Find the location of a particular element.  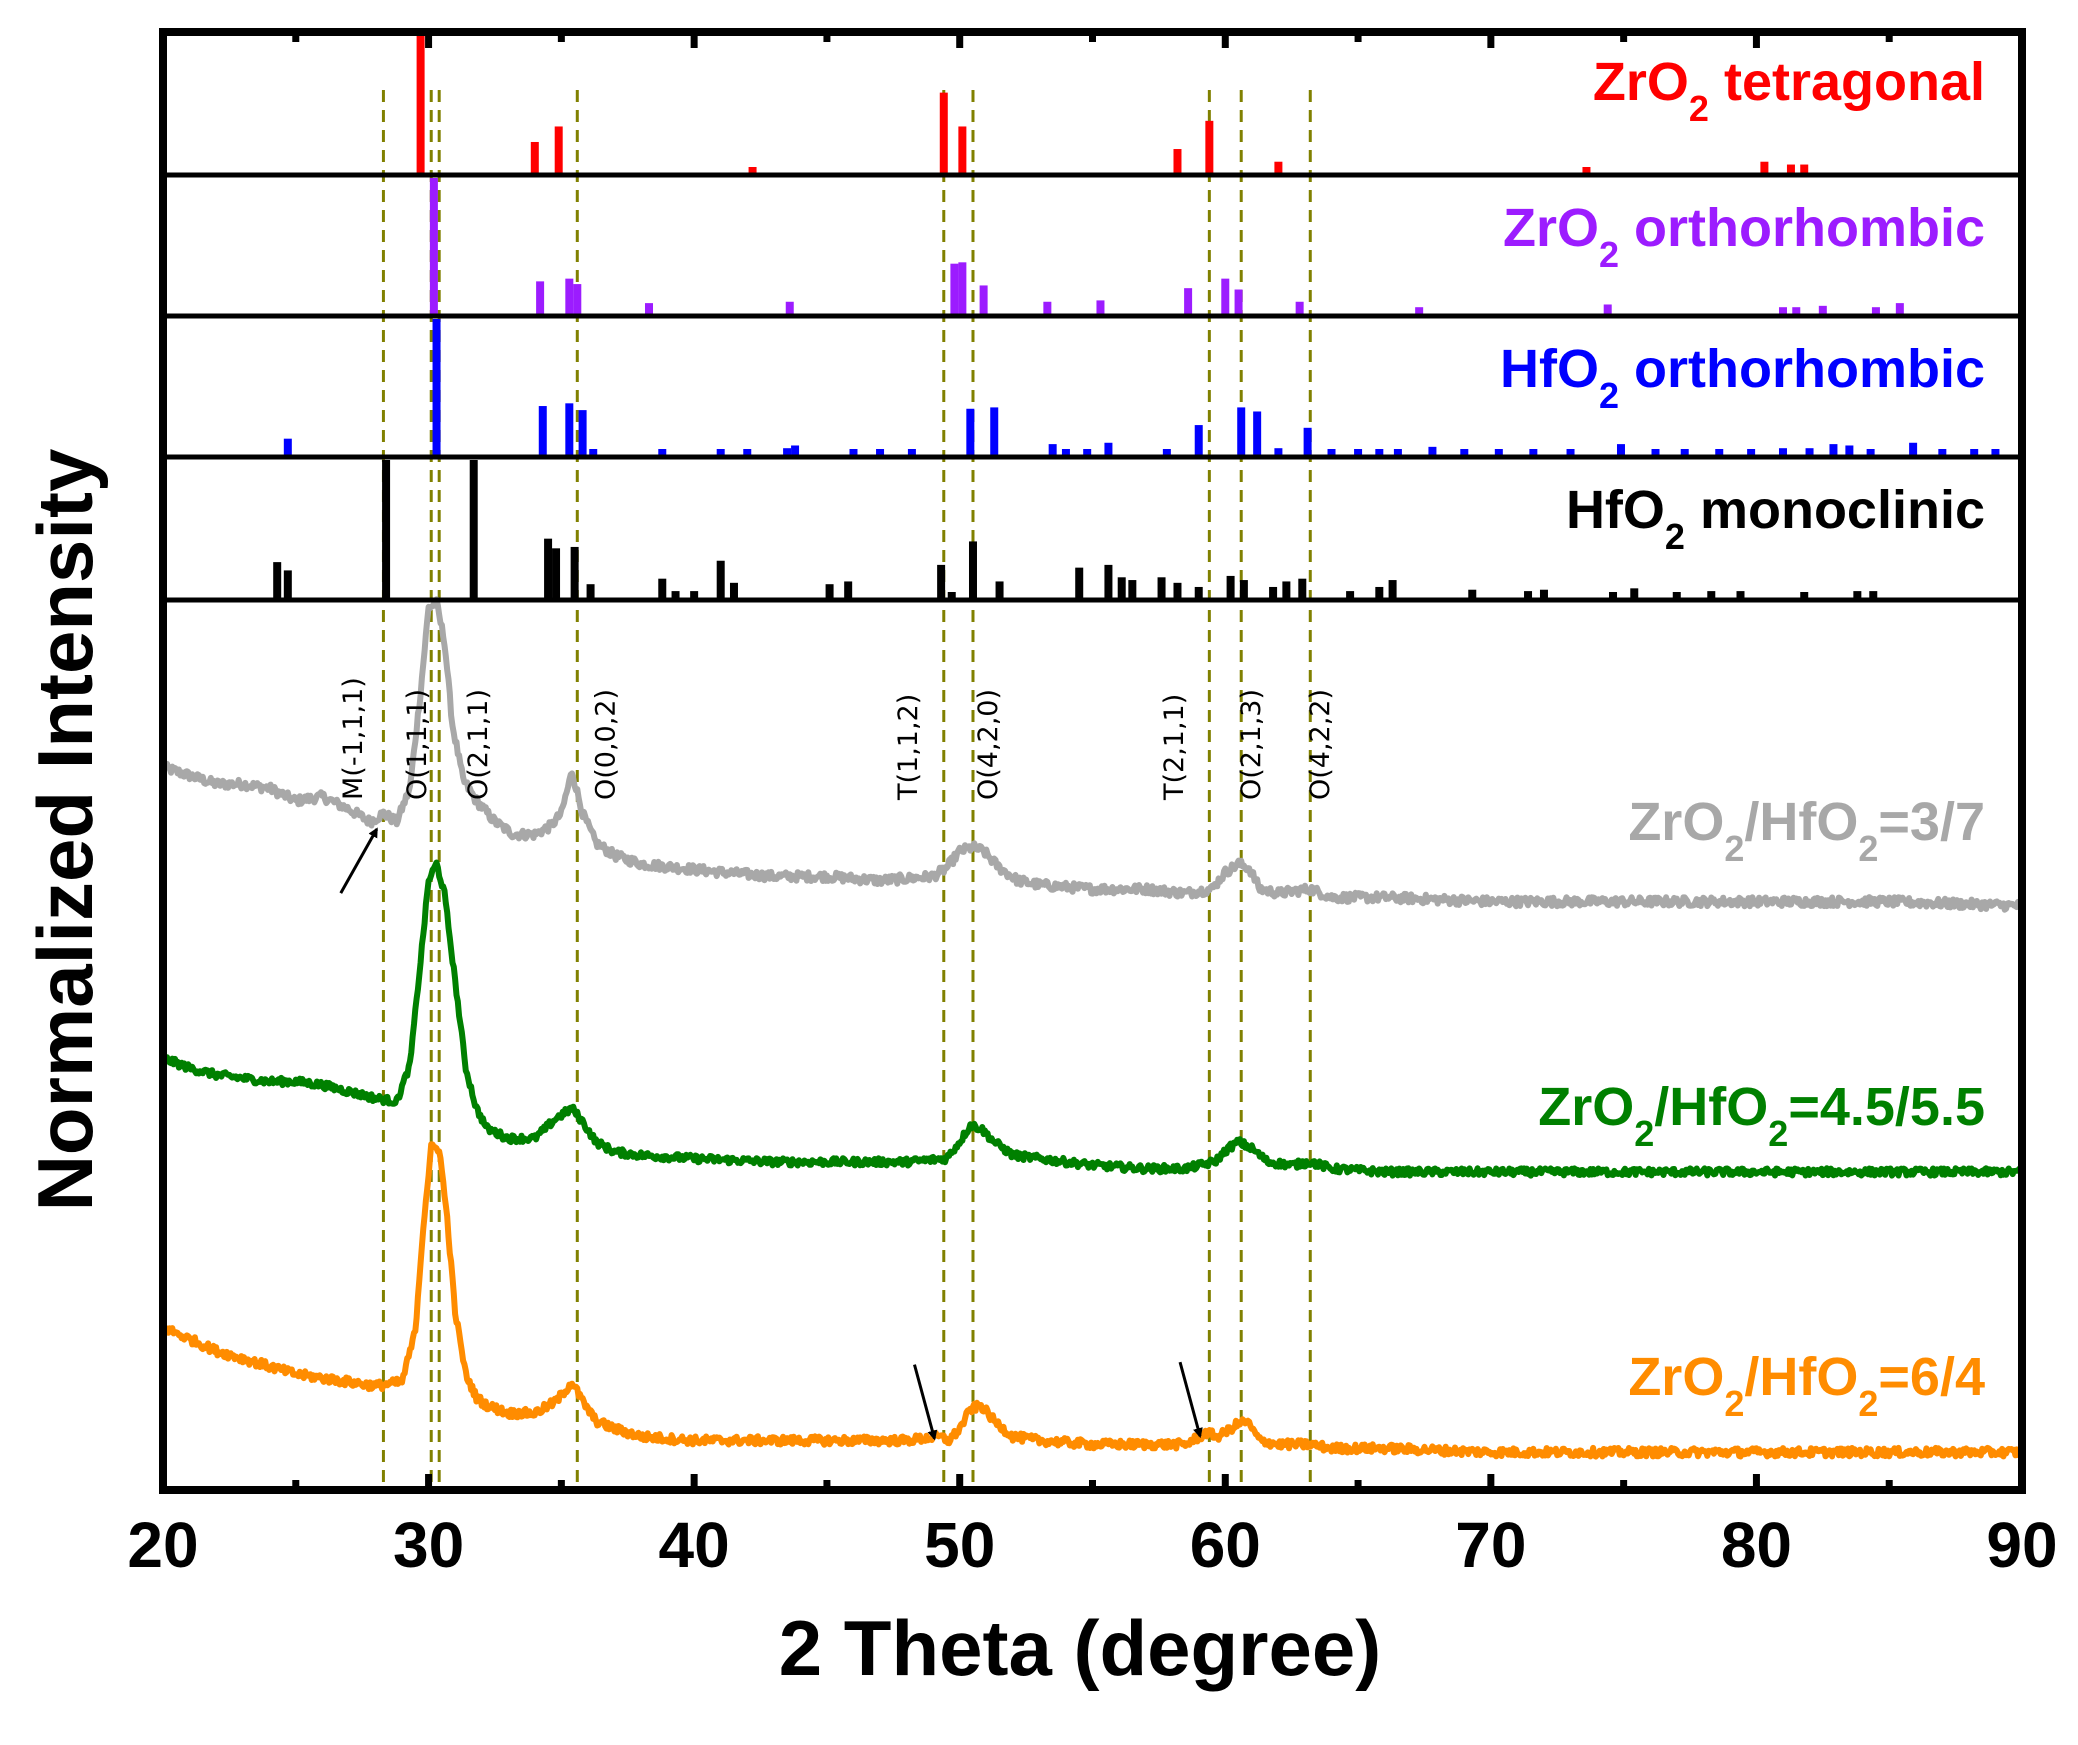

series-label-2: ZrO2/HfO2=6/4 is located at coordinates (1806, 1385).